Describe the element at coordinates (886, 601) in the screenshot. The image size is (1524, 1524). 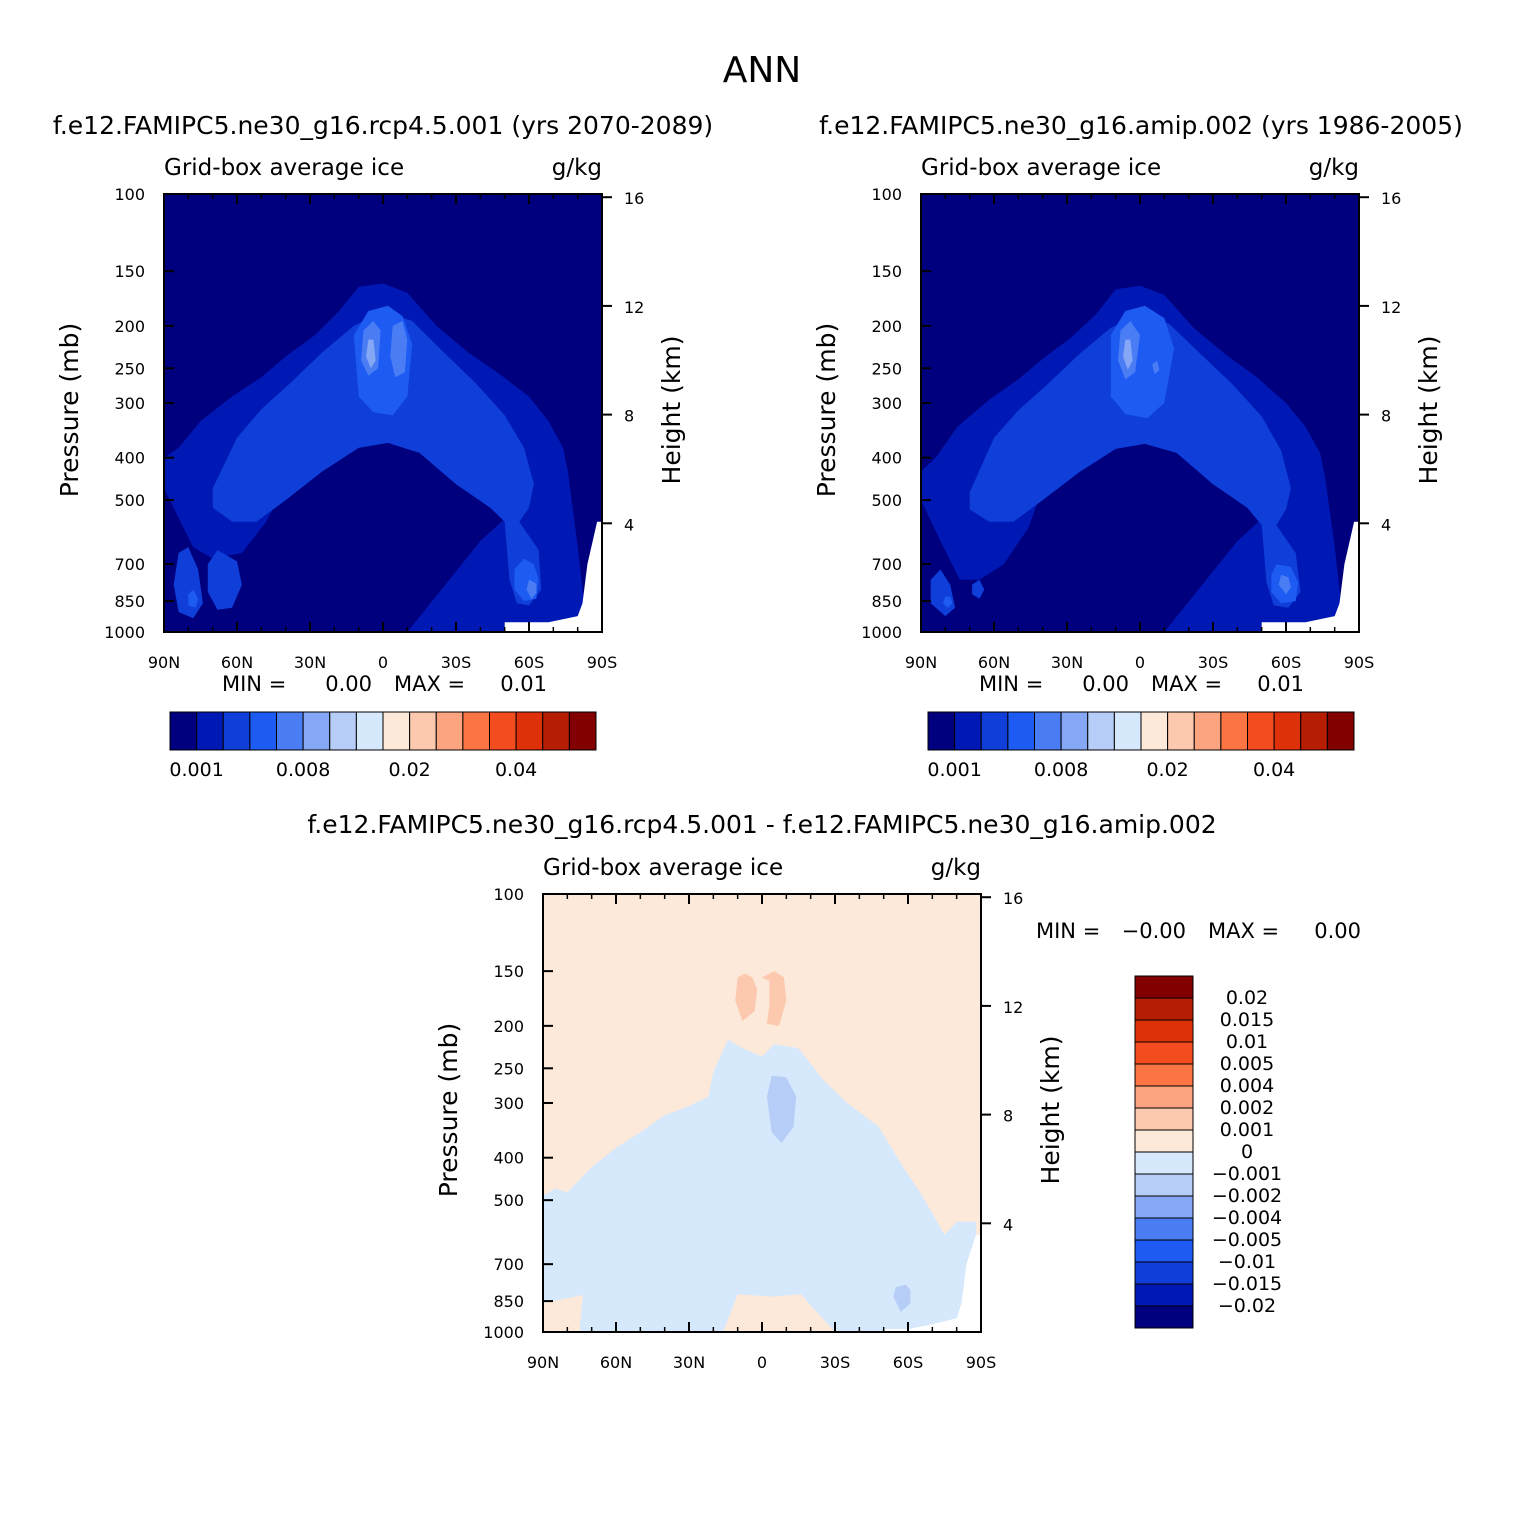
I see `y-tick-label: 850` at that location.